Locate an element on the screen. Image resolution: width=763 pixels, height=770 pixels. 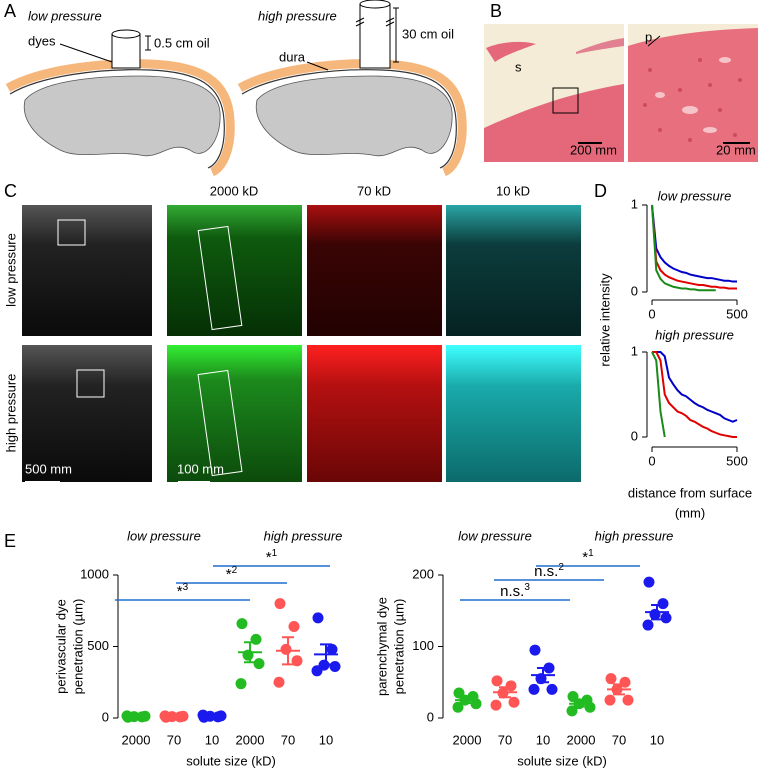
significance-label: n.s.2 is located at coordinates (549, 571).